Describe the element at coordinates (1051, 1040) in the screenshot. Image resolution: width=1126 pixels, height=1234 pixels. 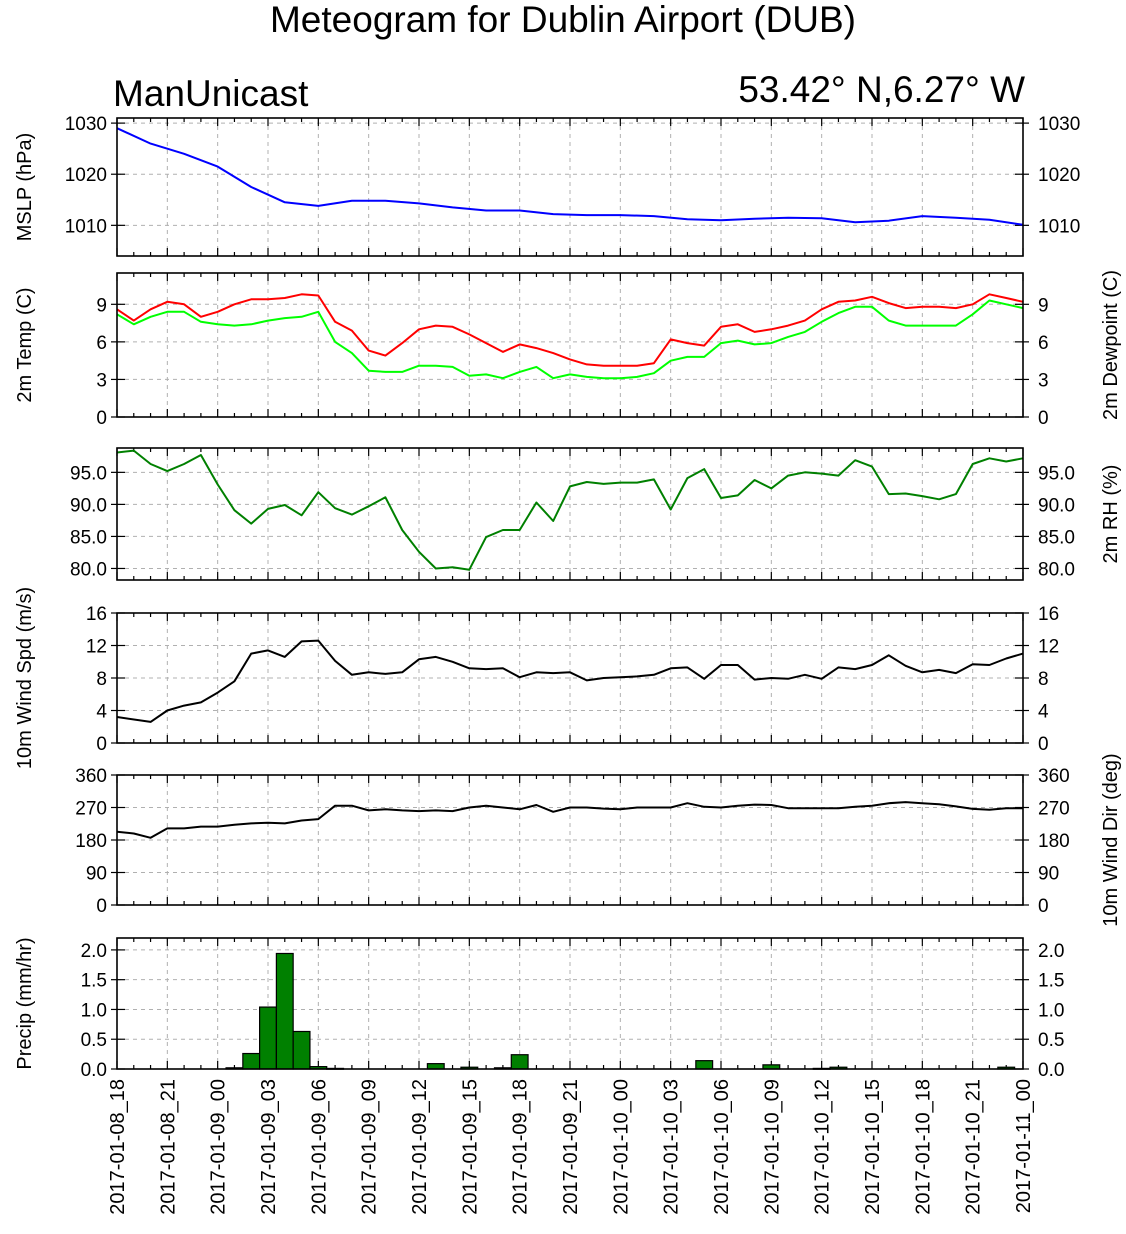
I see `y-tick-label-right: 0.5` at that location.